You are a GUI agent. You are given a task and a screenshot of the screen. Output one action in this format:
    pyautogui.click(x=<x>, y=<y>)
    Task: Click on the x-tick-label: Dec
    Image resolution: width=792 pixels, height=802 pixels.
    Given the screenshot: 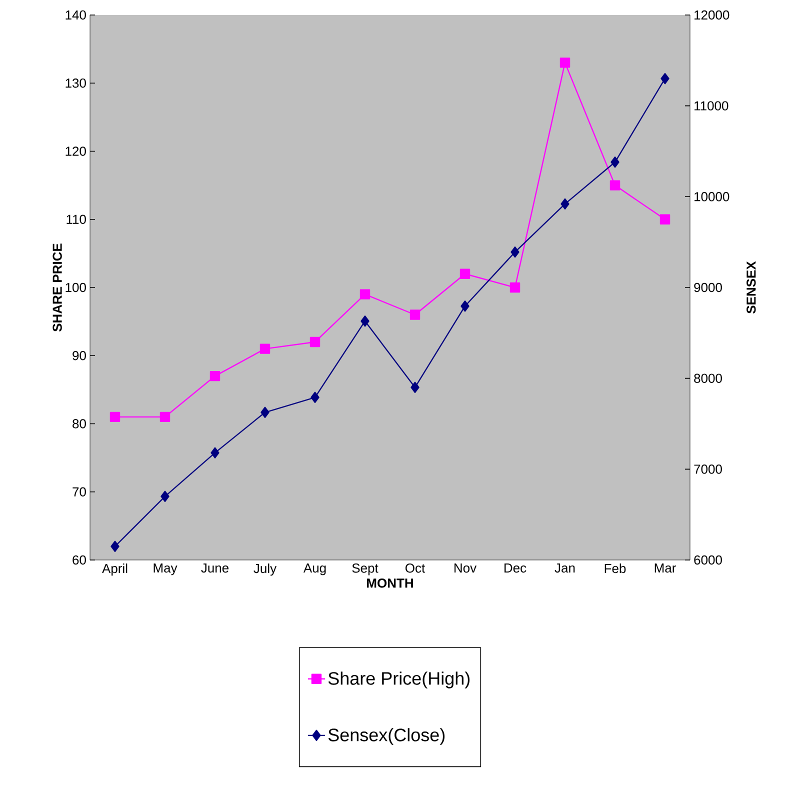 What is the action you would take?
    pyautogui.click(x=515, y=568)
    